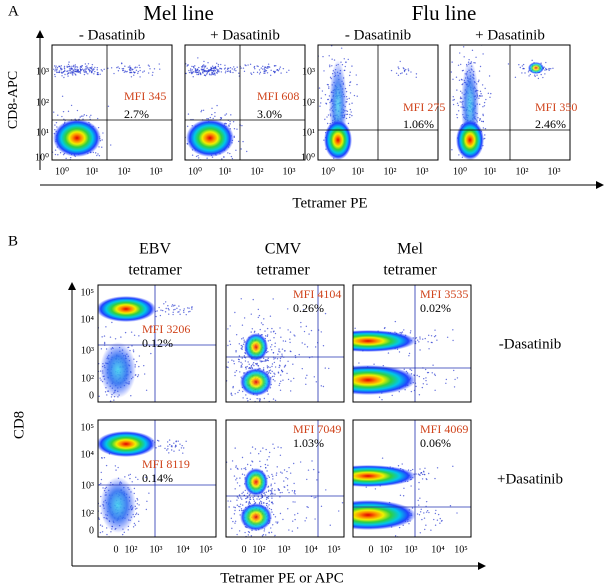 The image size is (607, 588). What do you see at coordinates (378, 91) in the screenshot?
I see `density-plot` at bounding box center [378, 91].